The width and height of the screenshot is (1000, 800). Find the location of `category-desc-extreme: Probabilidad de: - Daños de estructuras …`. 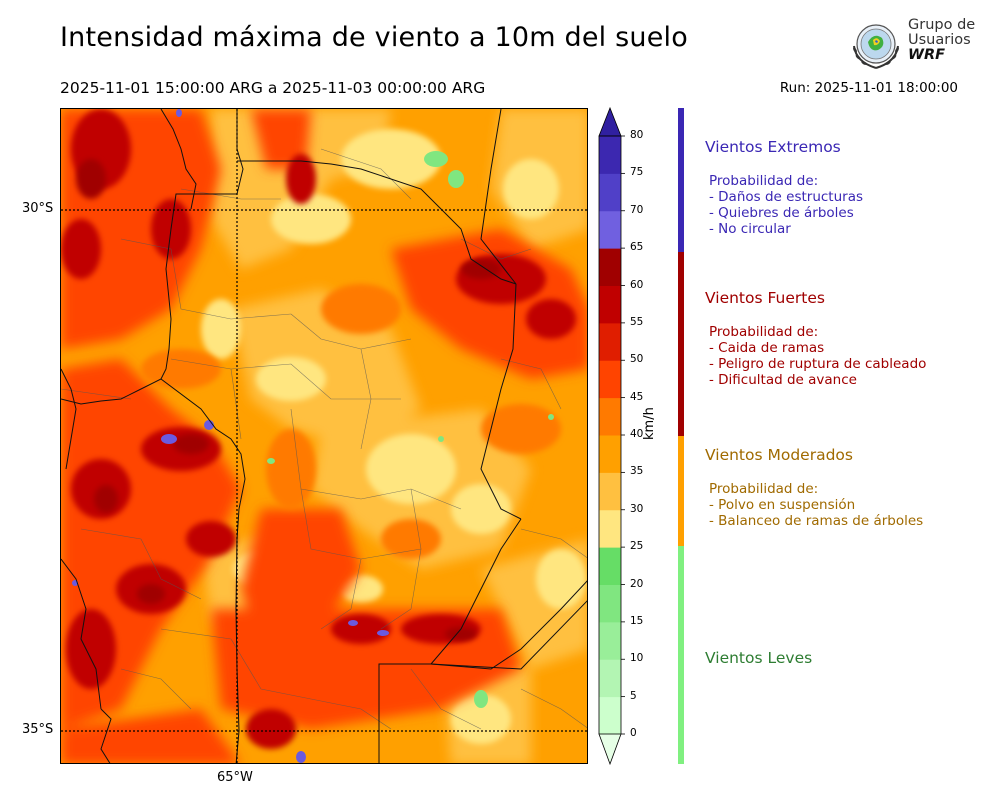

category-desc-extreme: Probabilidad de: - Daños de estructuras … is located at coordinates (786, 205).